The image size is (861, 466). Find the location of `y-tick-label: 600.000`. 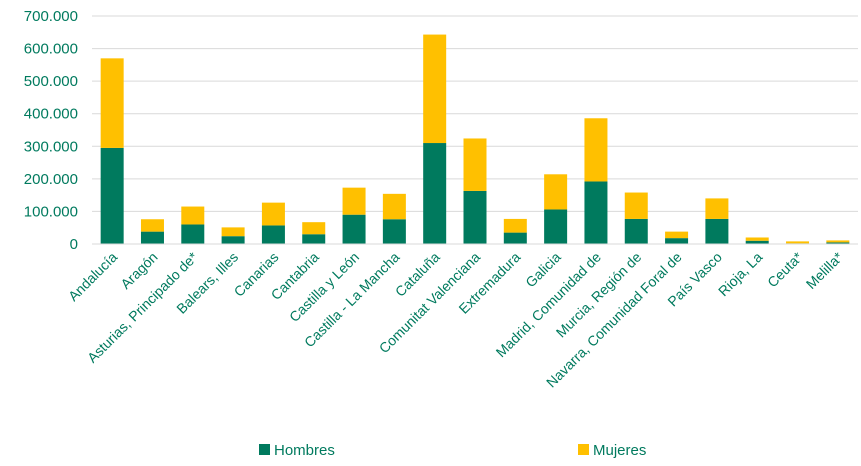

y-tick-label: 600.000 is located at coordinates (51, 49).